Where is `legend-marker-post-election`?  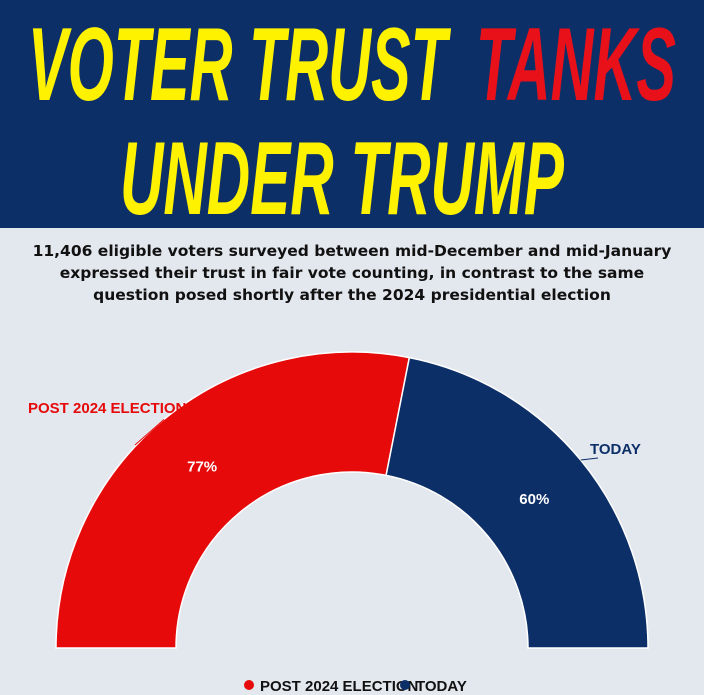
legend-marker-post-election is located at coordinates (249, 685).